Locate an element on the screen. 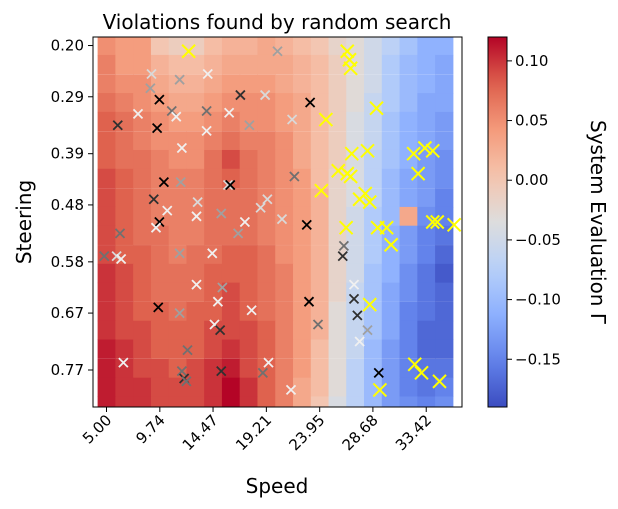 The height and width of the screenshot is (509, 618). x-tick-label: 28.68 is located at coordinates (360, 432).